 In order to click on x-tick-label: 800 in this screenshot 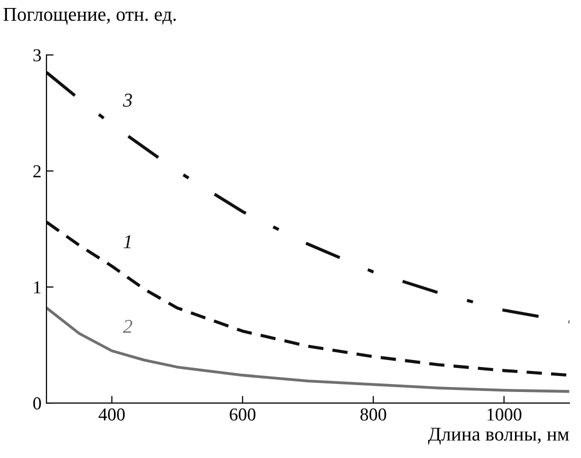, I will do `click(373, 414)`.